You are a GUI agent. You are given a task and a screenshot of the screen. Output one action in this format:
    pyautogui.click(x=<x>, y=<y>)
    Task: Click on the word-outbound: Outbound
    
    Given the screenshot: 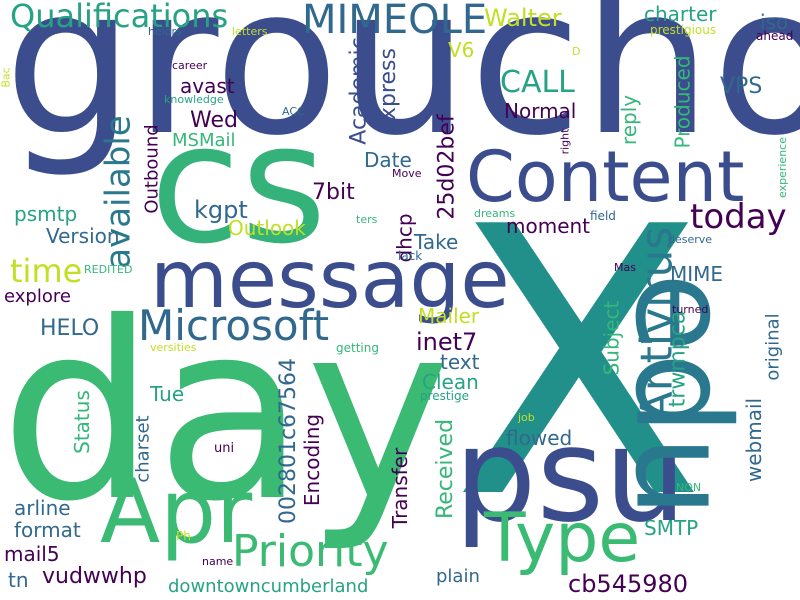 What is the action you would take?
    pyautogui.click(x=152, y=169)
    